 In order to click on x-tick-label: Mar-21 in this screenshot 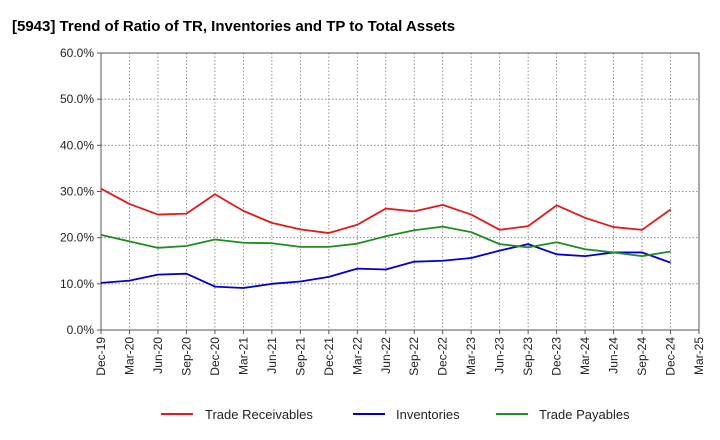, I will do `click(243, 356)`.